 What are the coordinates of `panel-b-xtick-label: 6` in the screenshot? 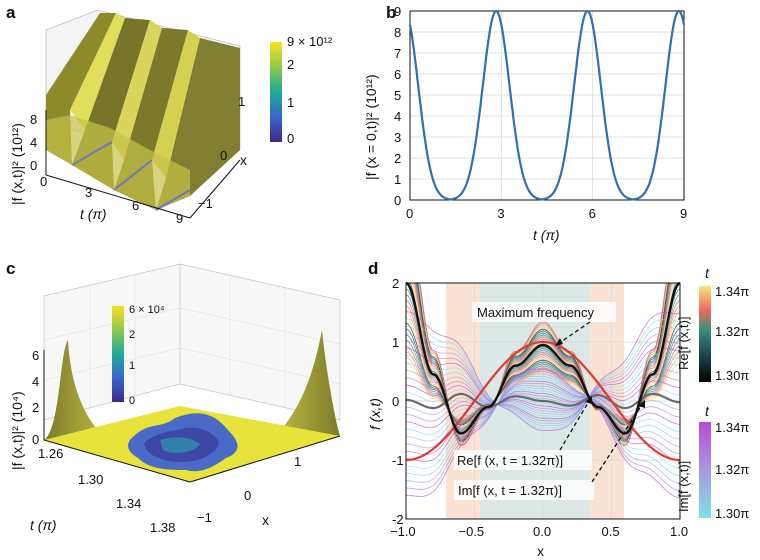 It's located at (592, 213).